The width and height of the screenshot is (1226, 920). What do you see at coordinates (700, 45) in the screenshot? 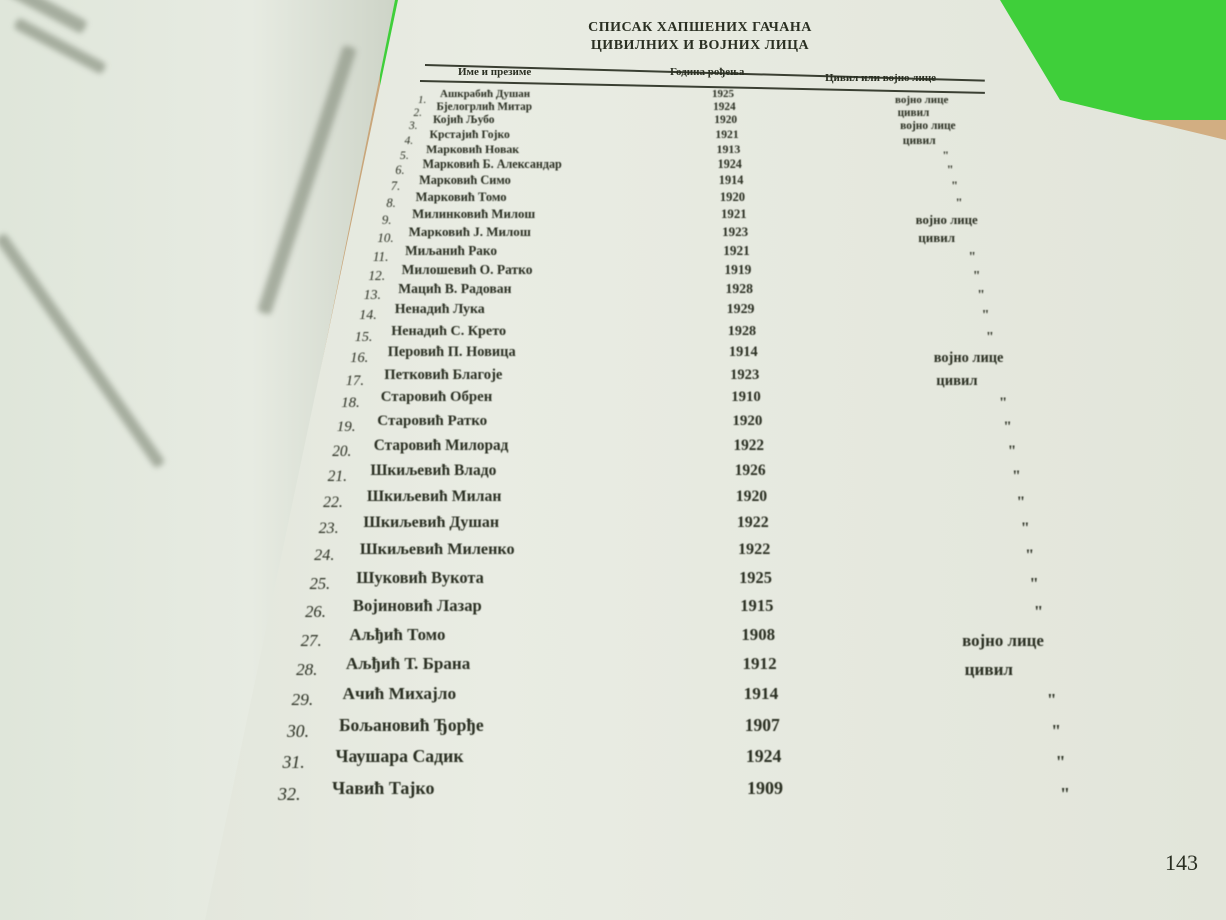
I see `document-title-line2: ЦИВИЛНИХ И ВОЈНИХ ЛИЦА` at bounding box center [700, 45].